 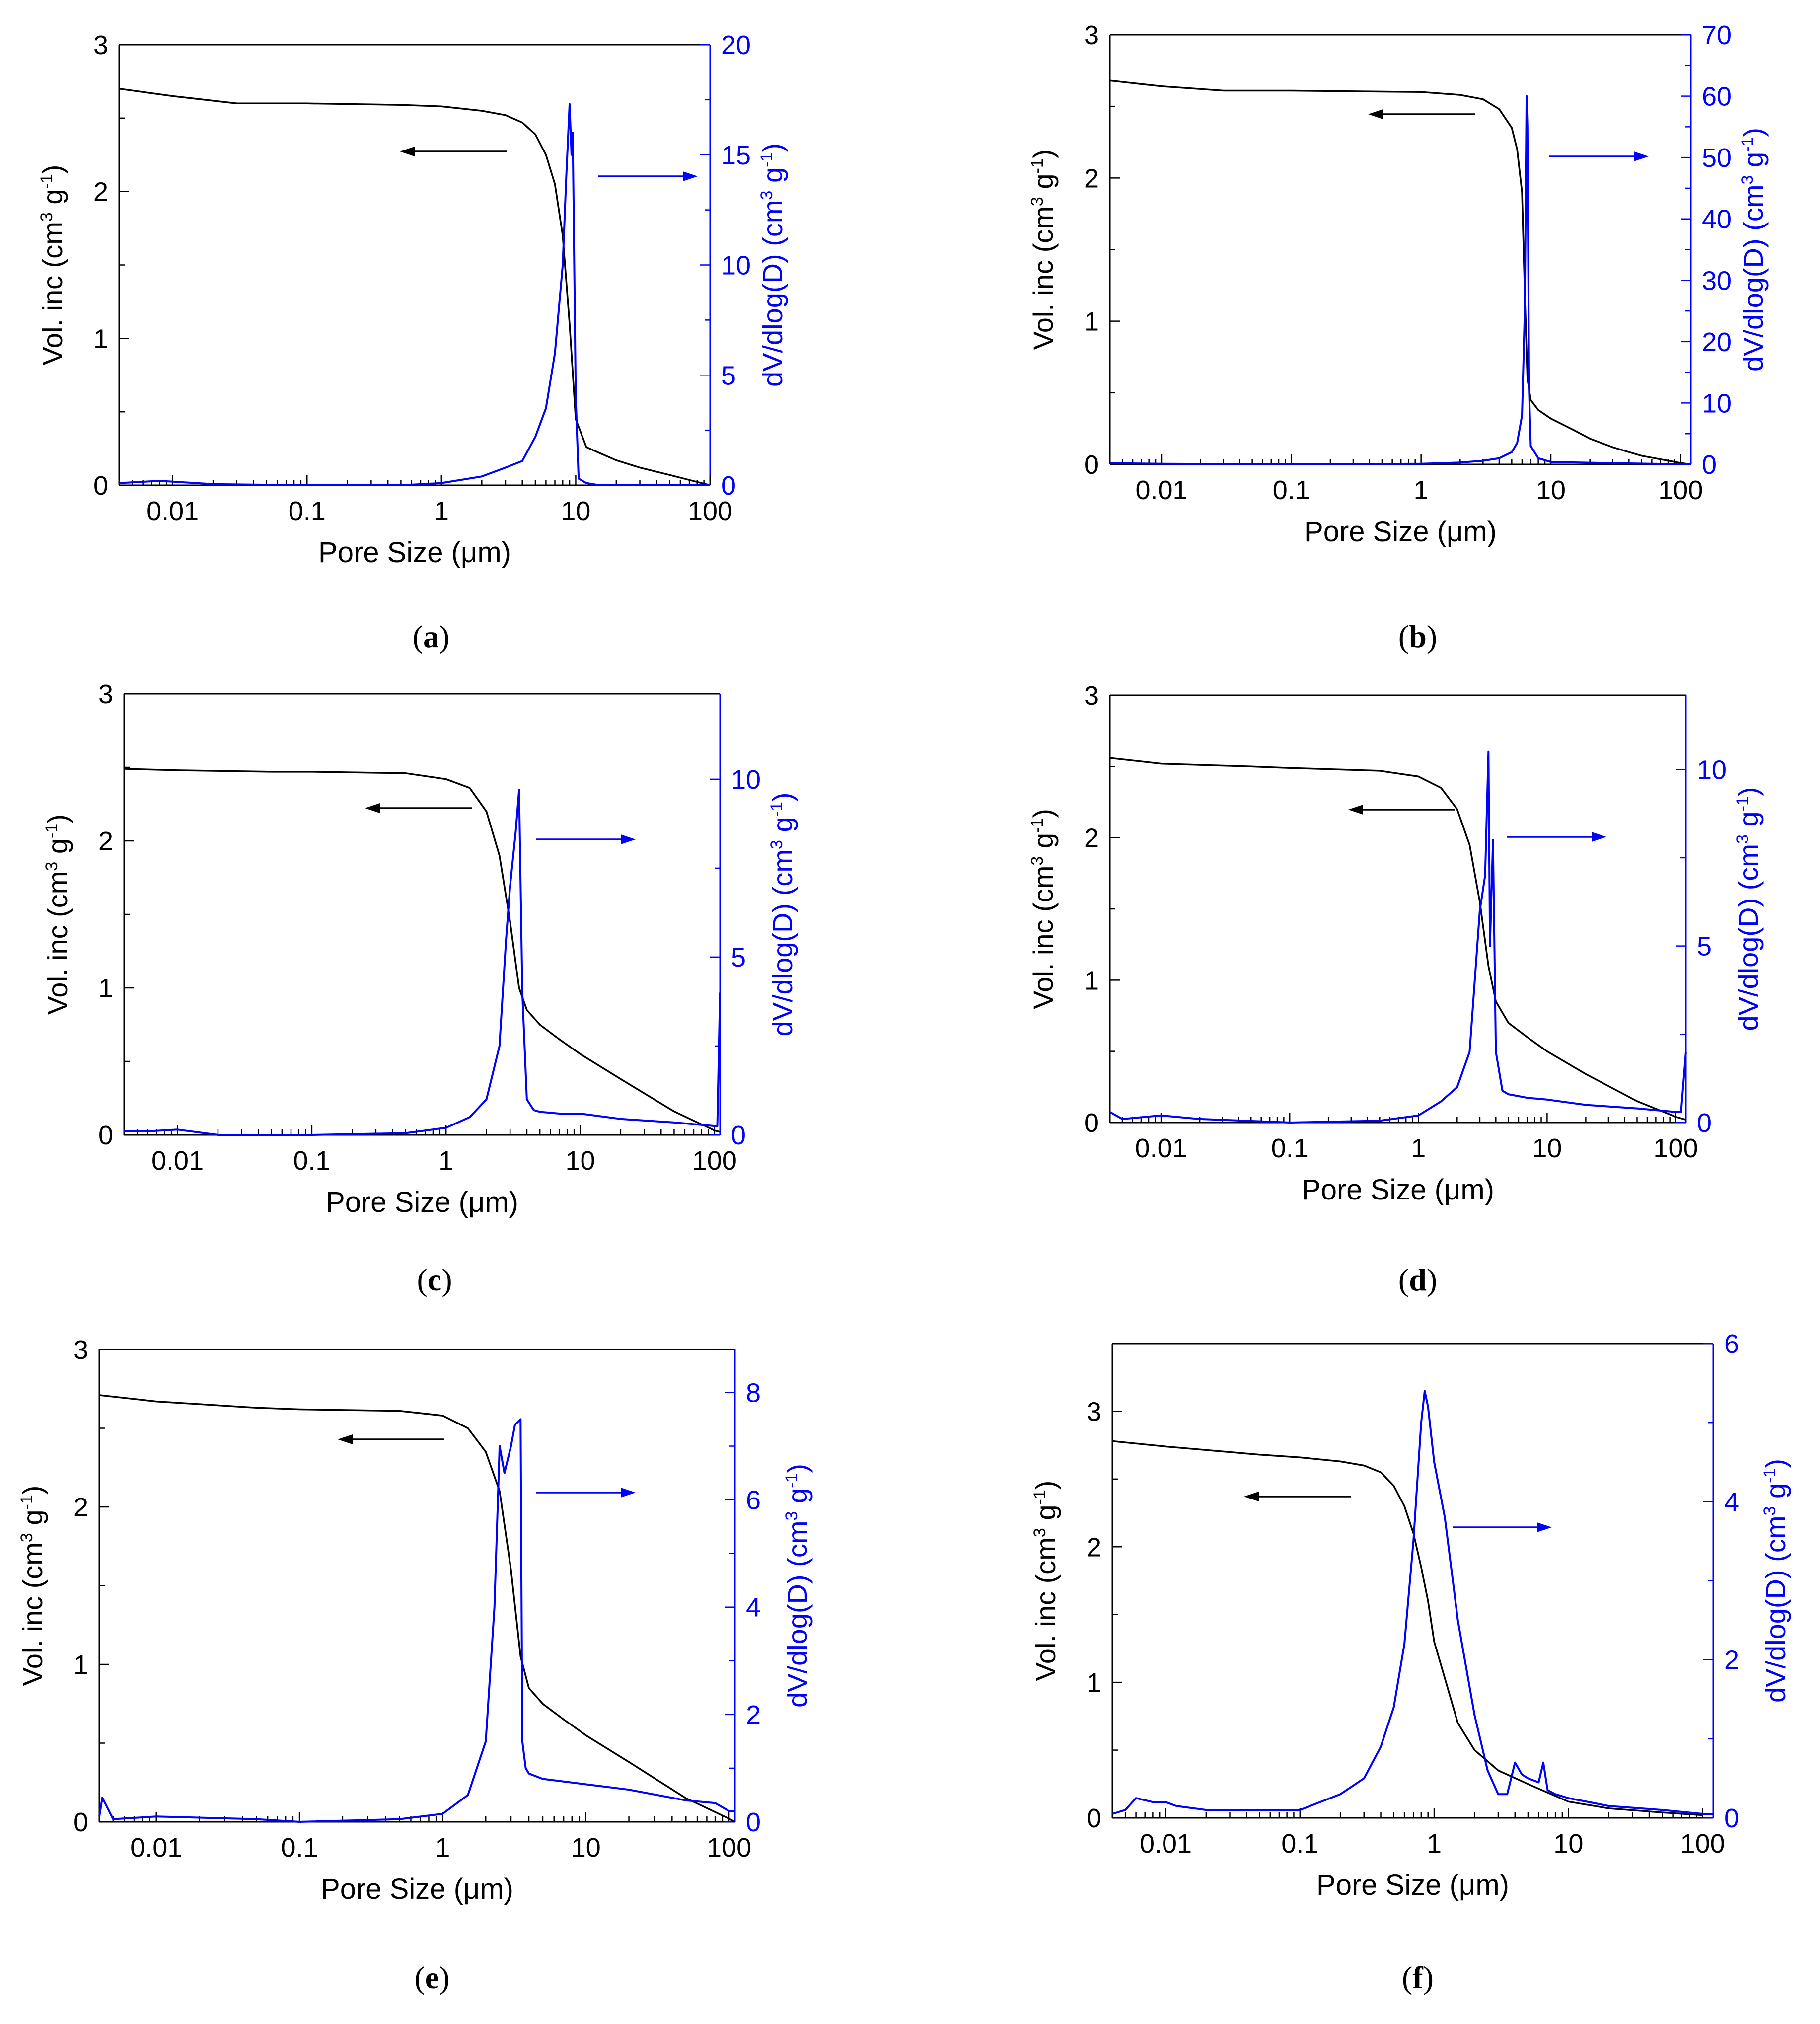 What do you see at coordinates (1418, 636) in the screenshot?
I see `panel-caption-b: (b)` at bounding box center [1418, 636].